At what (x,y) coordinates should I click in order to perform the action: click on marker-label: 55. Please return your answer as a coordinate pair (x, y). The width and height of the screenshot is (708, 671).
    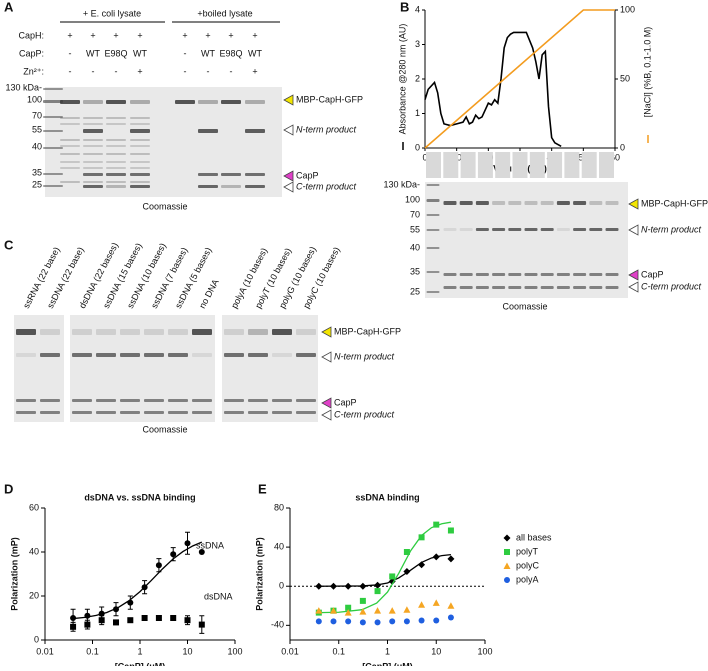
    Looking at the image, I should click on (37, 129).